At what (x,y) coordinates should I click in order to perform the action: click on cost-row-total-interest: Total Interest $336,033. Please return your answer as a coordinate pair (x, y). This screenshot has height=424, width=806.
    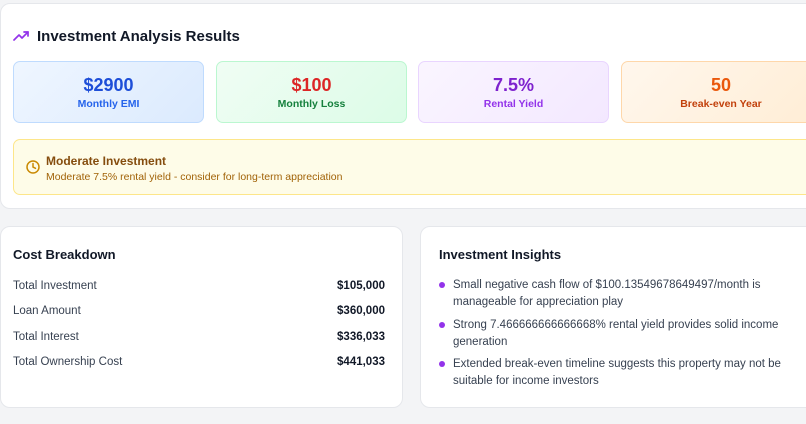
    Looking at the image, I should click on (199, 337).